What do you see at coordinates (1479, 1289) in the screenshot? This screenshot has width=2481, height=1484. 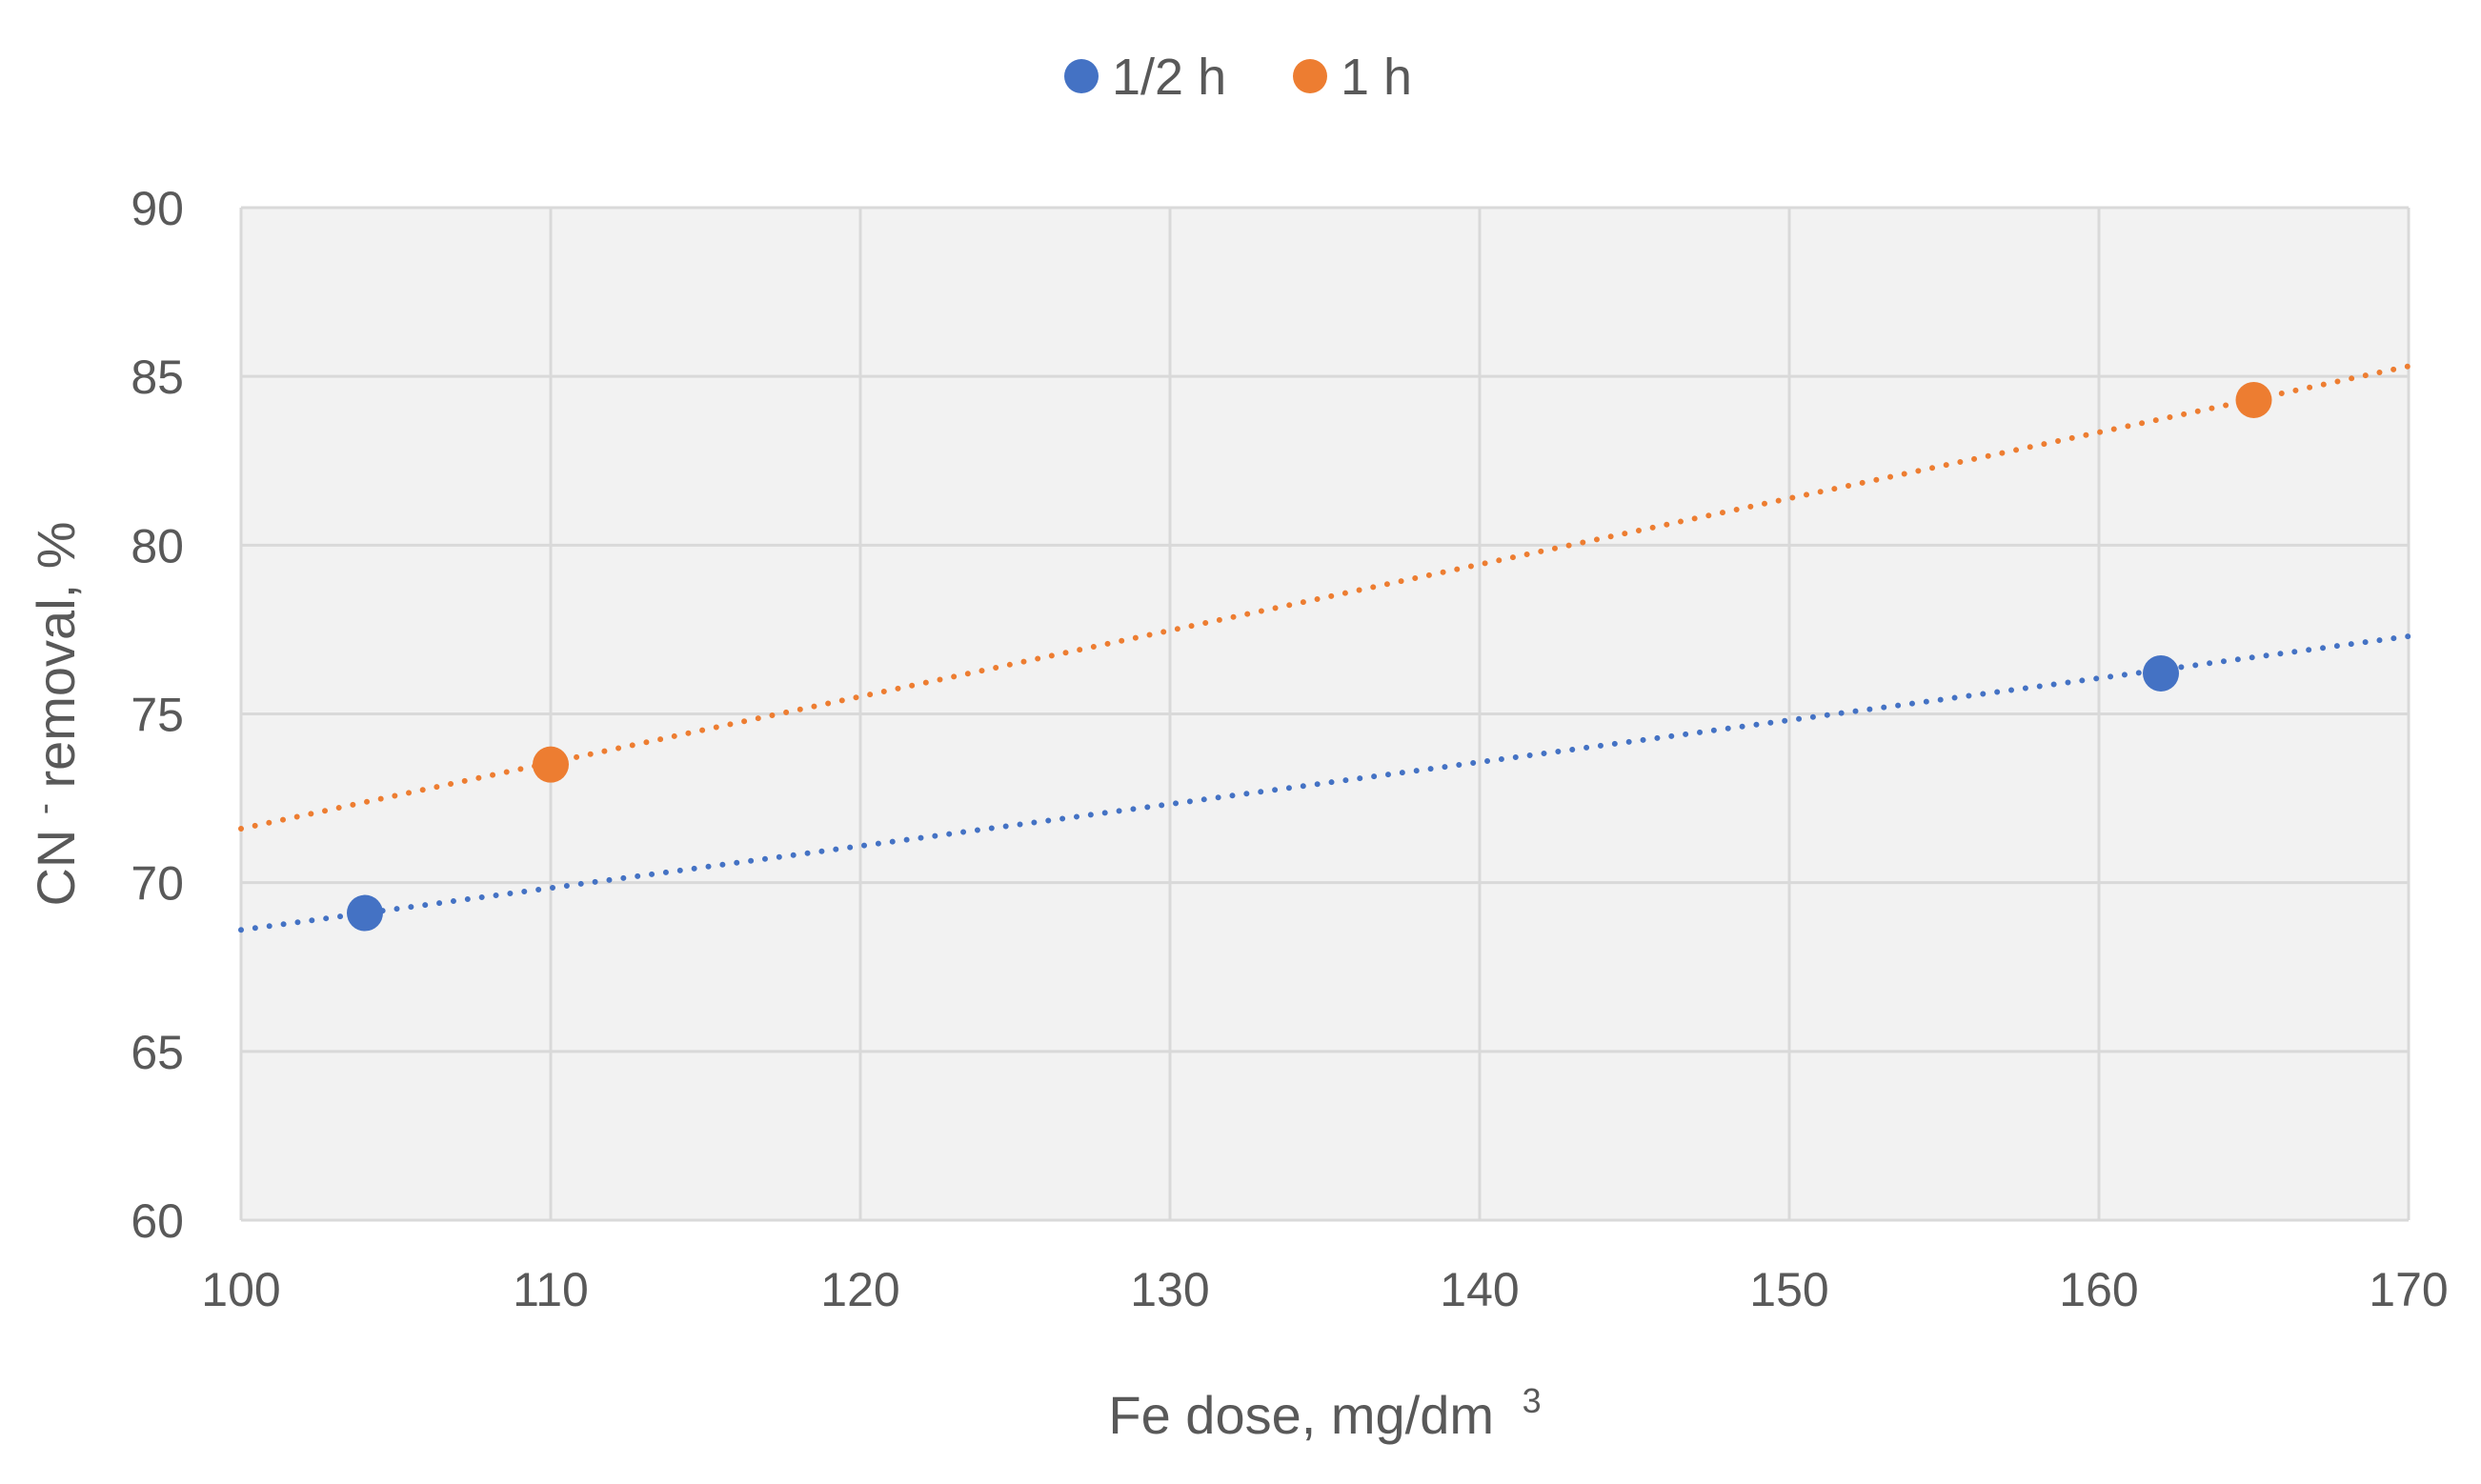 I see `x-tick-label: 140` at bounding box center [1479, 1289].